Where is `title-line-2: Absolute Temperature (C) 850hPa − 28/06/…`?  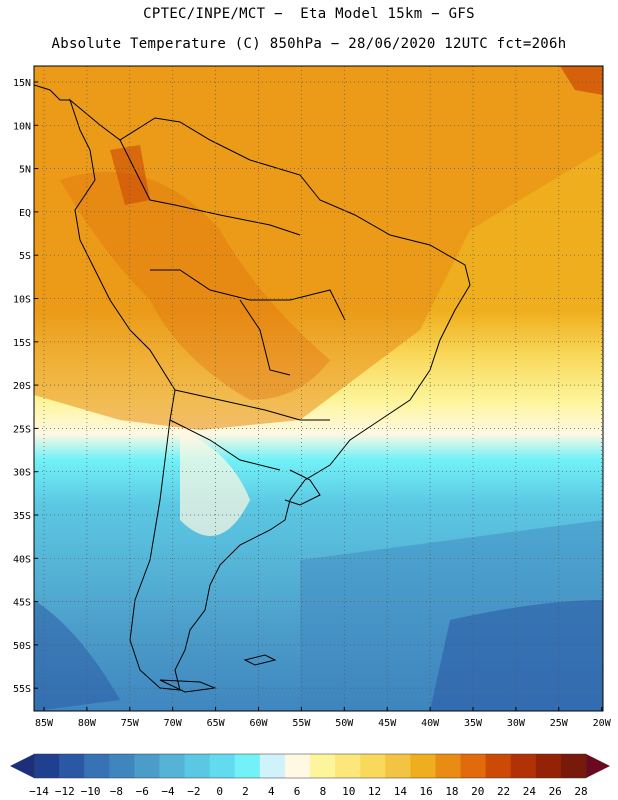
title-line-2: Absolute Temperature (C) 850hPa − 28/06/… is located at coordinates (309, 44).